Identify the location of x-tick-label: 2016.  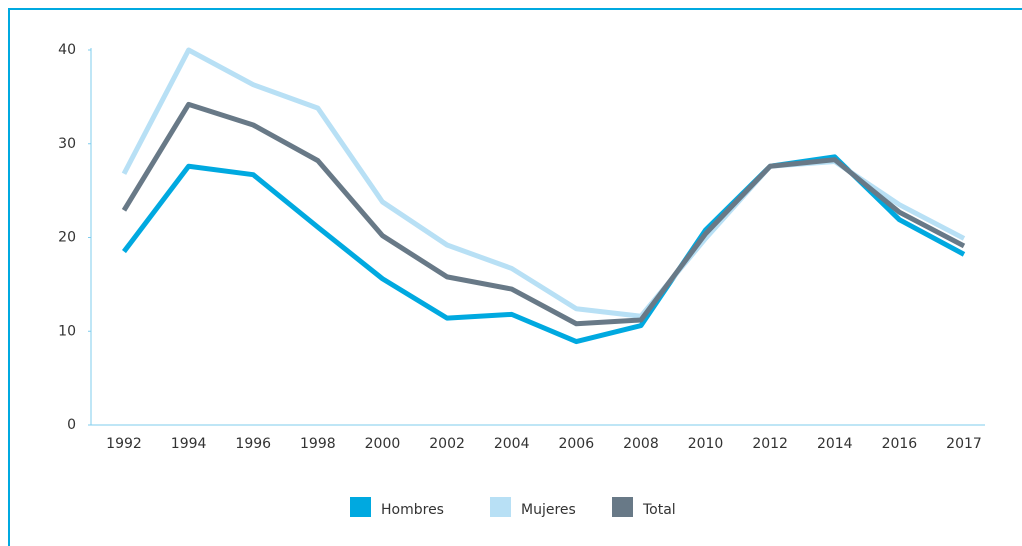
(900, 444).